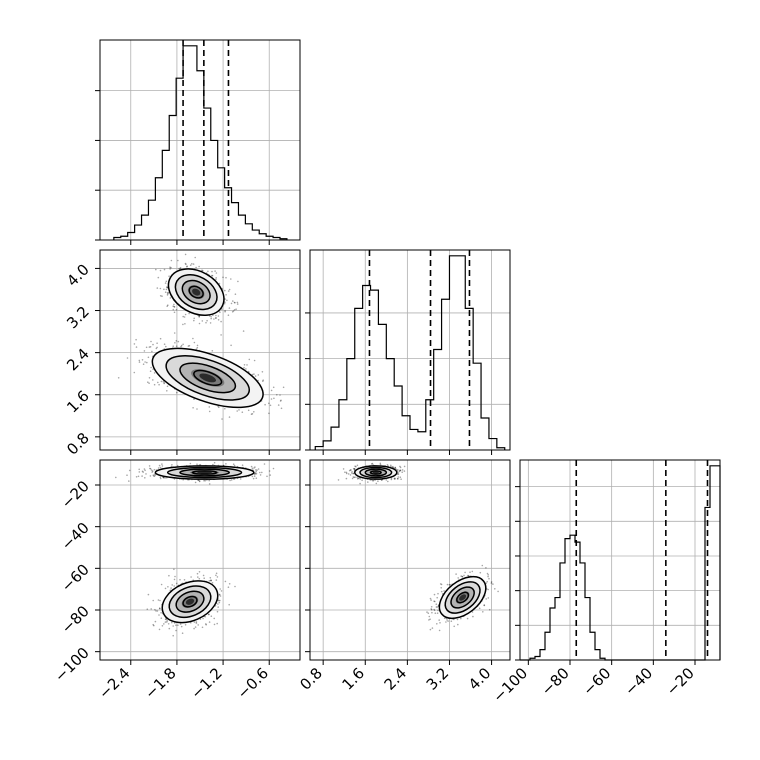 The width and height of the screenshot is (760, 760). Describe the element at coordinates (160, 683) in the screenshot. I see `x-tick-label: −1.8` at that location.